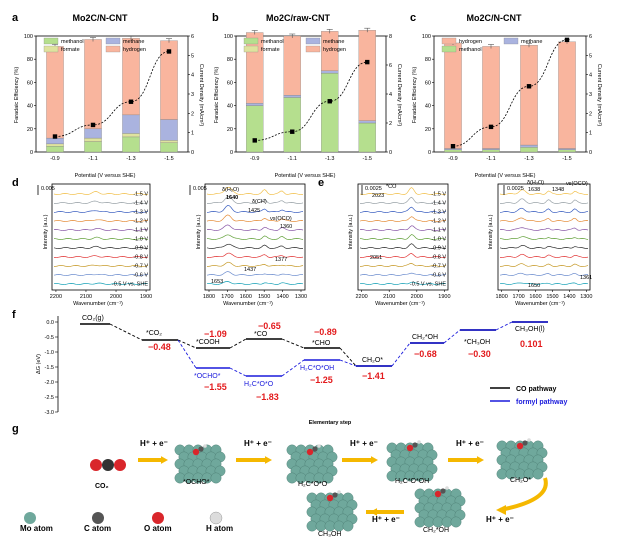 Image resolution: width=620 pixels, height=548 pixels. Describe the element at coordinates (330, 423) in the screenshot. I see `energy-xlabel: Elementary step` at that location.